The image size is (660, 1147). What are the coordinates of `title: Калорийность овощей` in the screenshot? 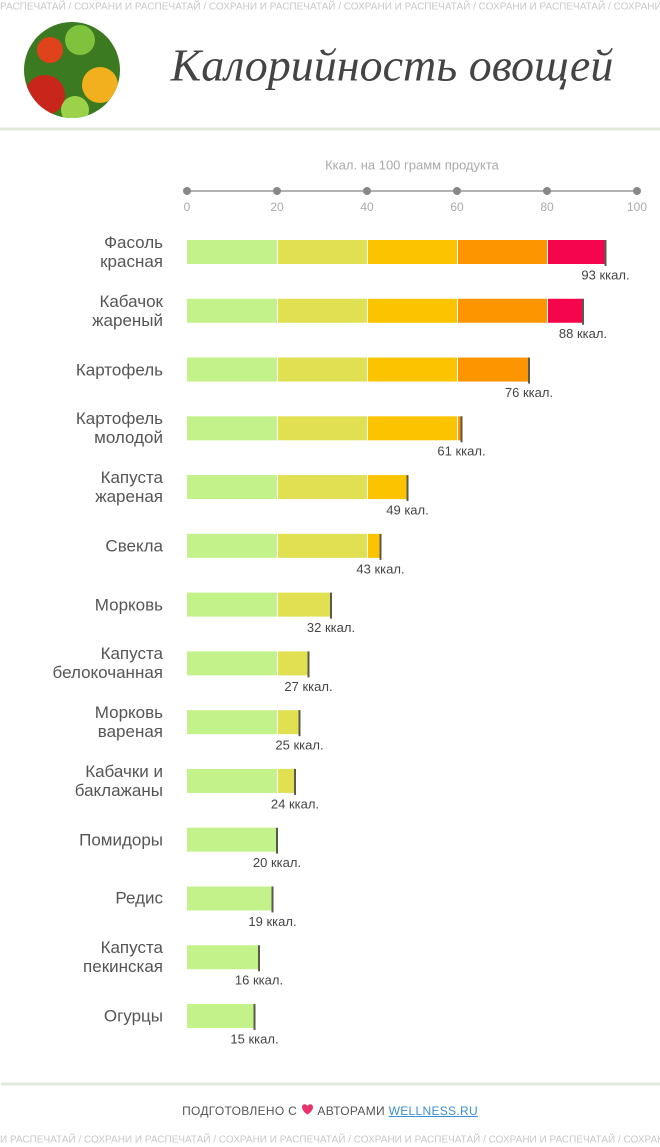 It's located at (392, 65).